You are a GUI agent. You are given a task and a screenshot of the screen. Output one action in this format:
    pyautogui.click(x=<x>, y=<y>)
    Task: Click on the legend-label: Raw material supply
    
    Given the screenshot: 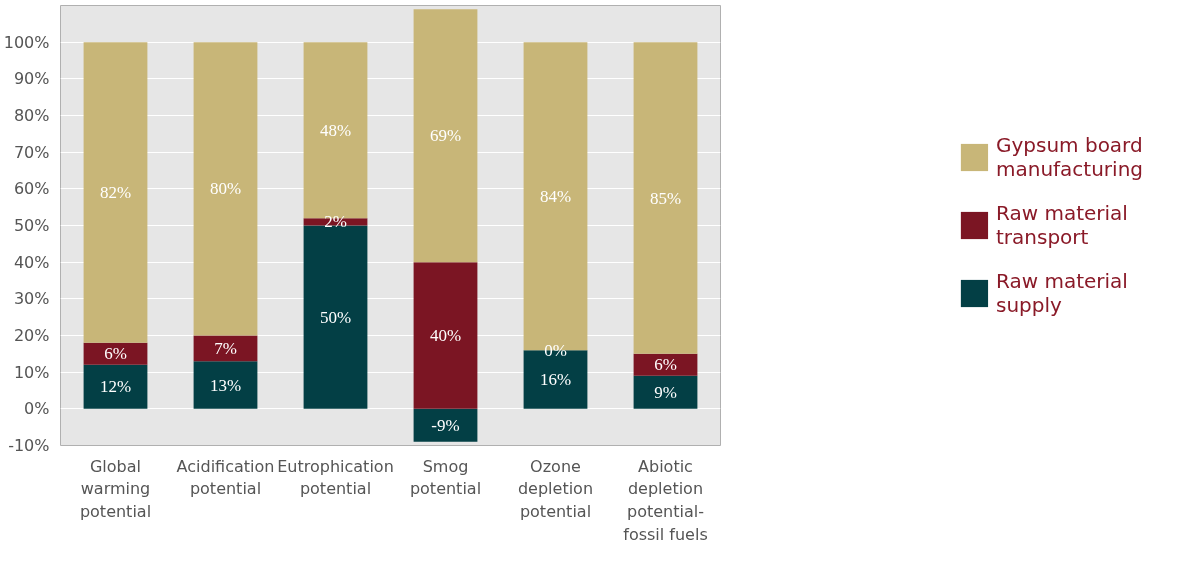 What is the action you would take?
    pyautogui.click(x=1061, y=293)
    